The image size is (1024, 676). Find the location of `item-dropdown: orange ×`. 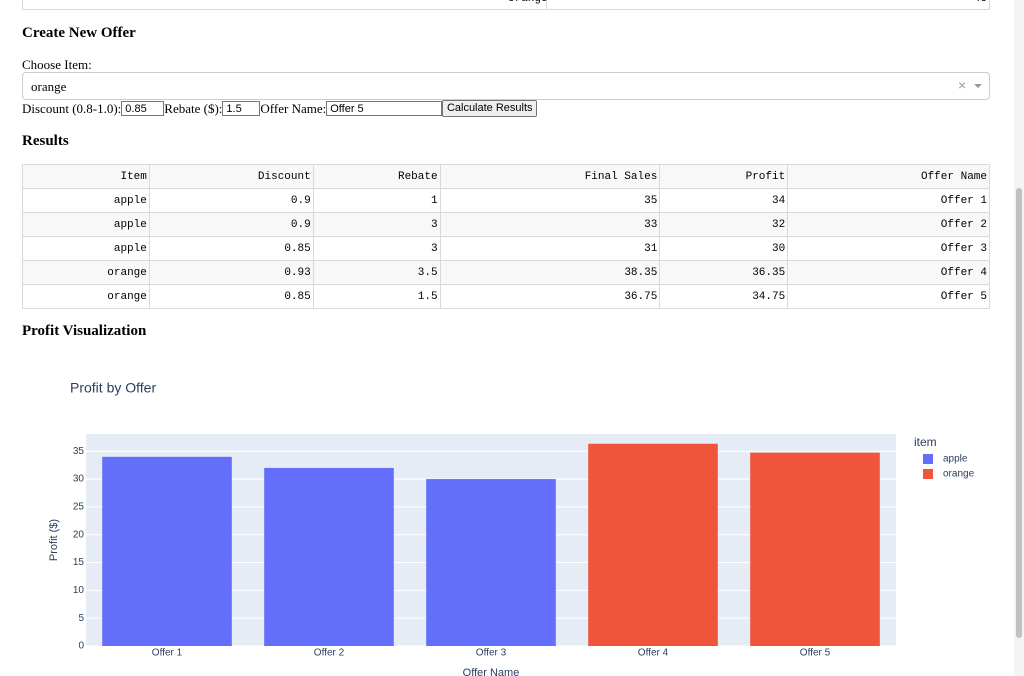

item-dropdown: orange × is located at coordinates (506, 86).